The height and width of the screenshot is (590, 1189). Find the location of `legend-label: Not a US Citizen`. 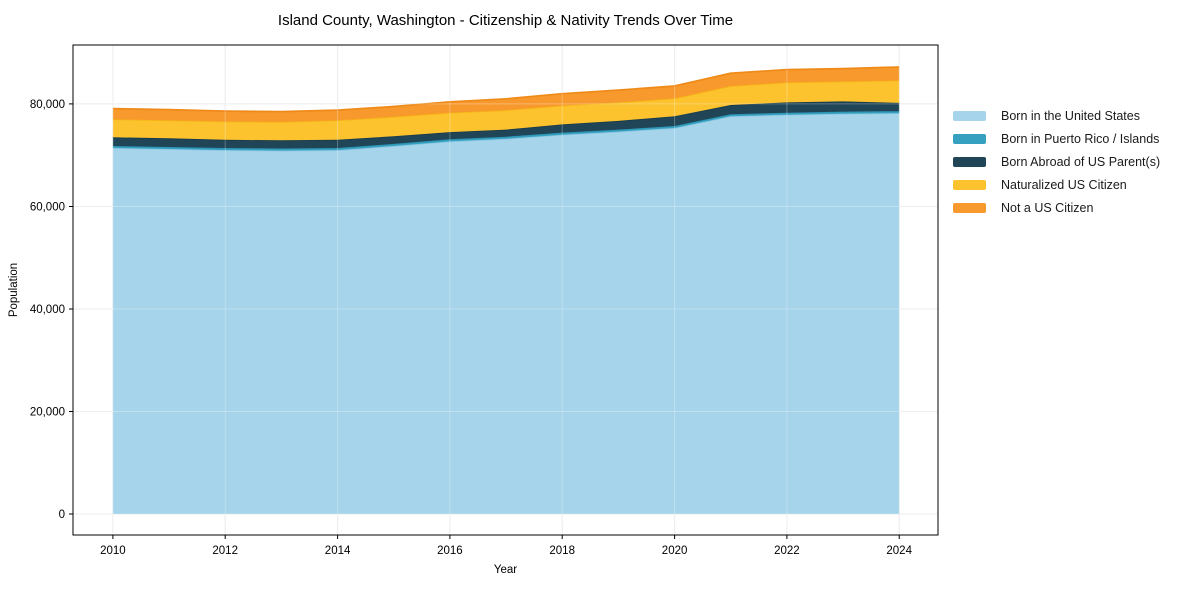

legend-label: Not a US Citizen is located at coordinates (1047, 207).